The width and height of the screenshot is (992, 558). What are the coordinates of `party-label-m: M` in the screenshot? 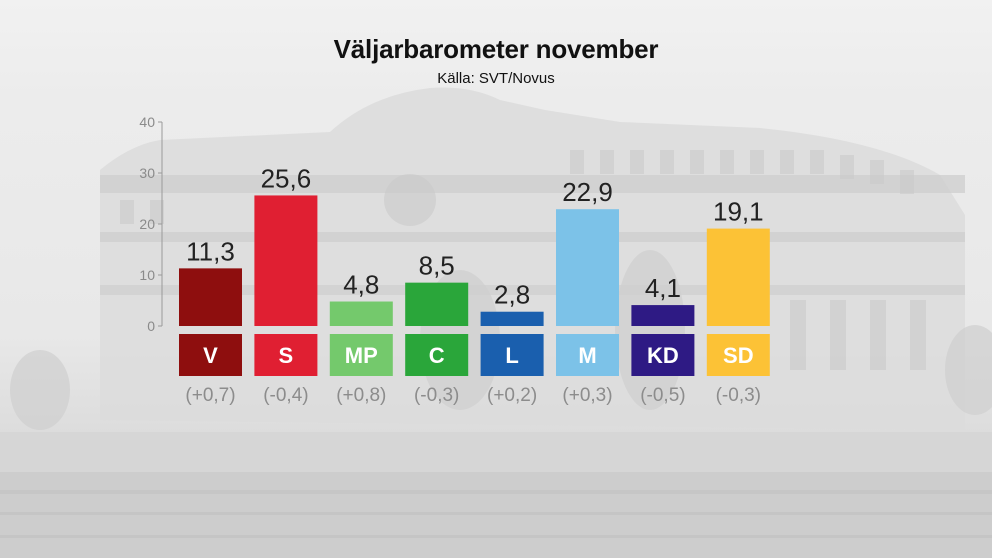 It's located at (587, 355).